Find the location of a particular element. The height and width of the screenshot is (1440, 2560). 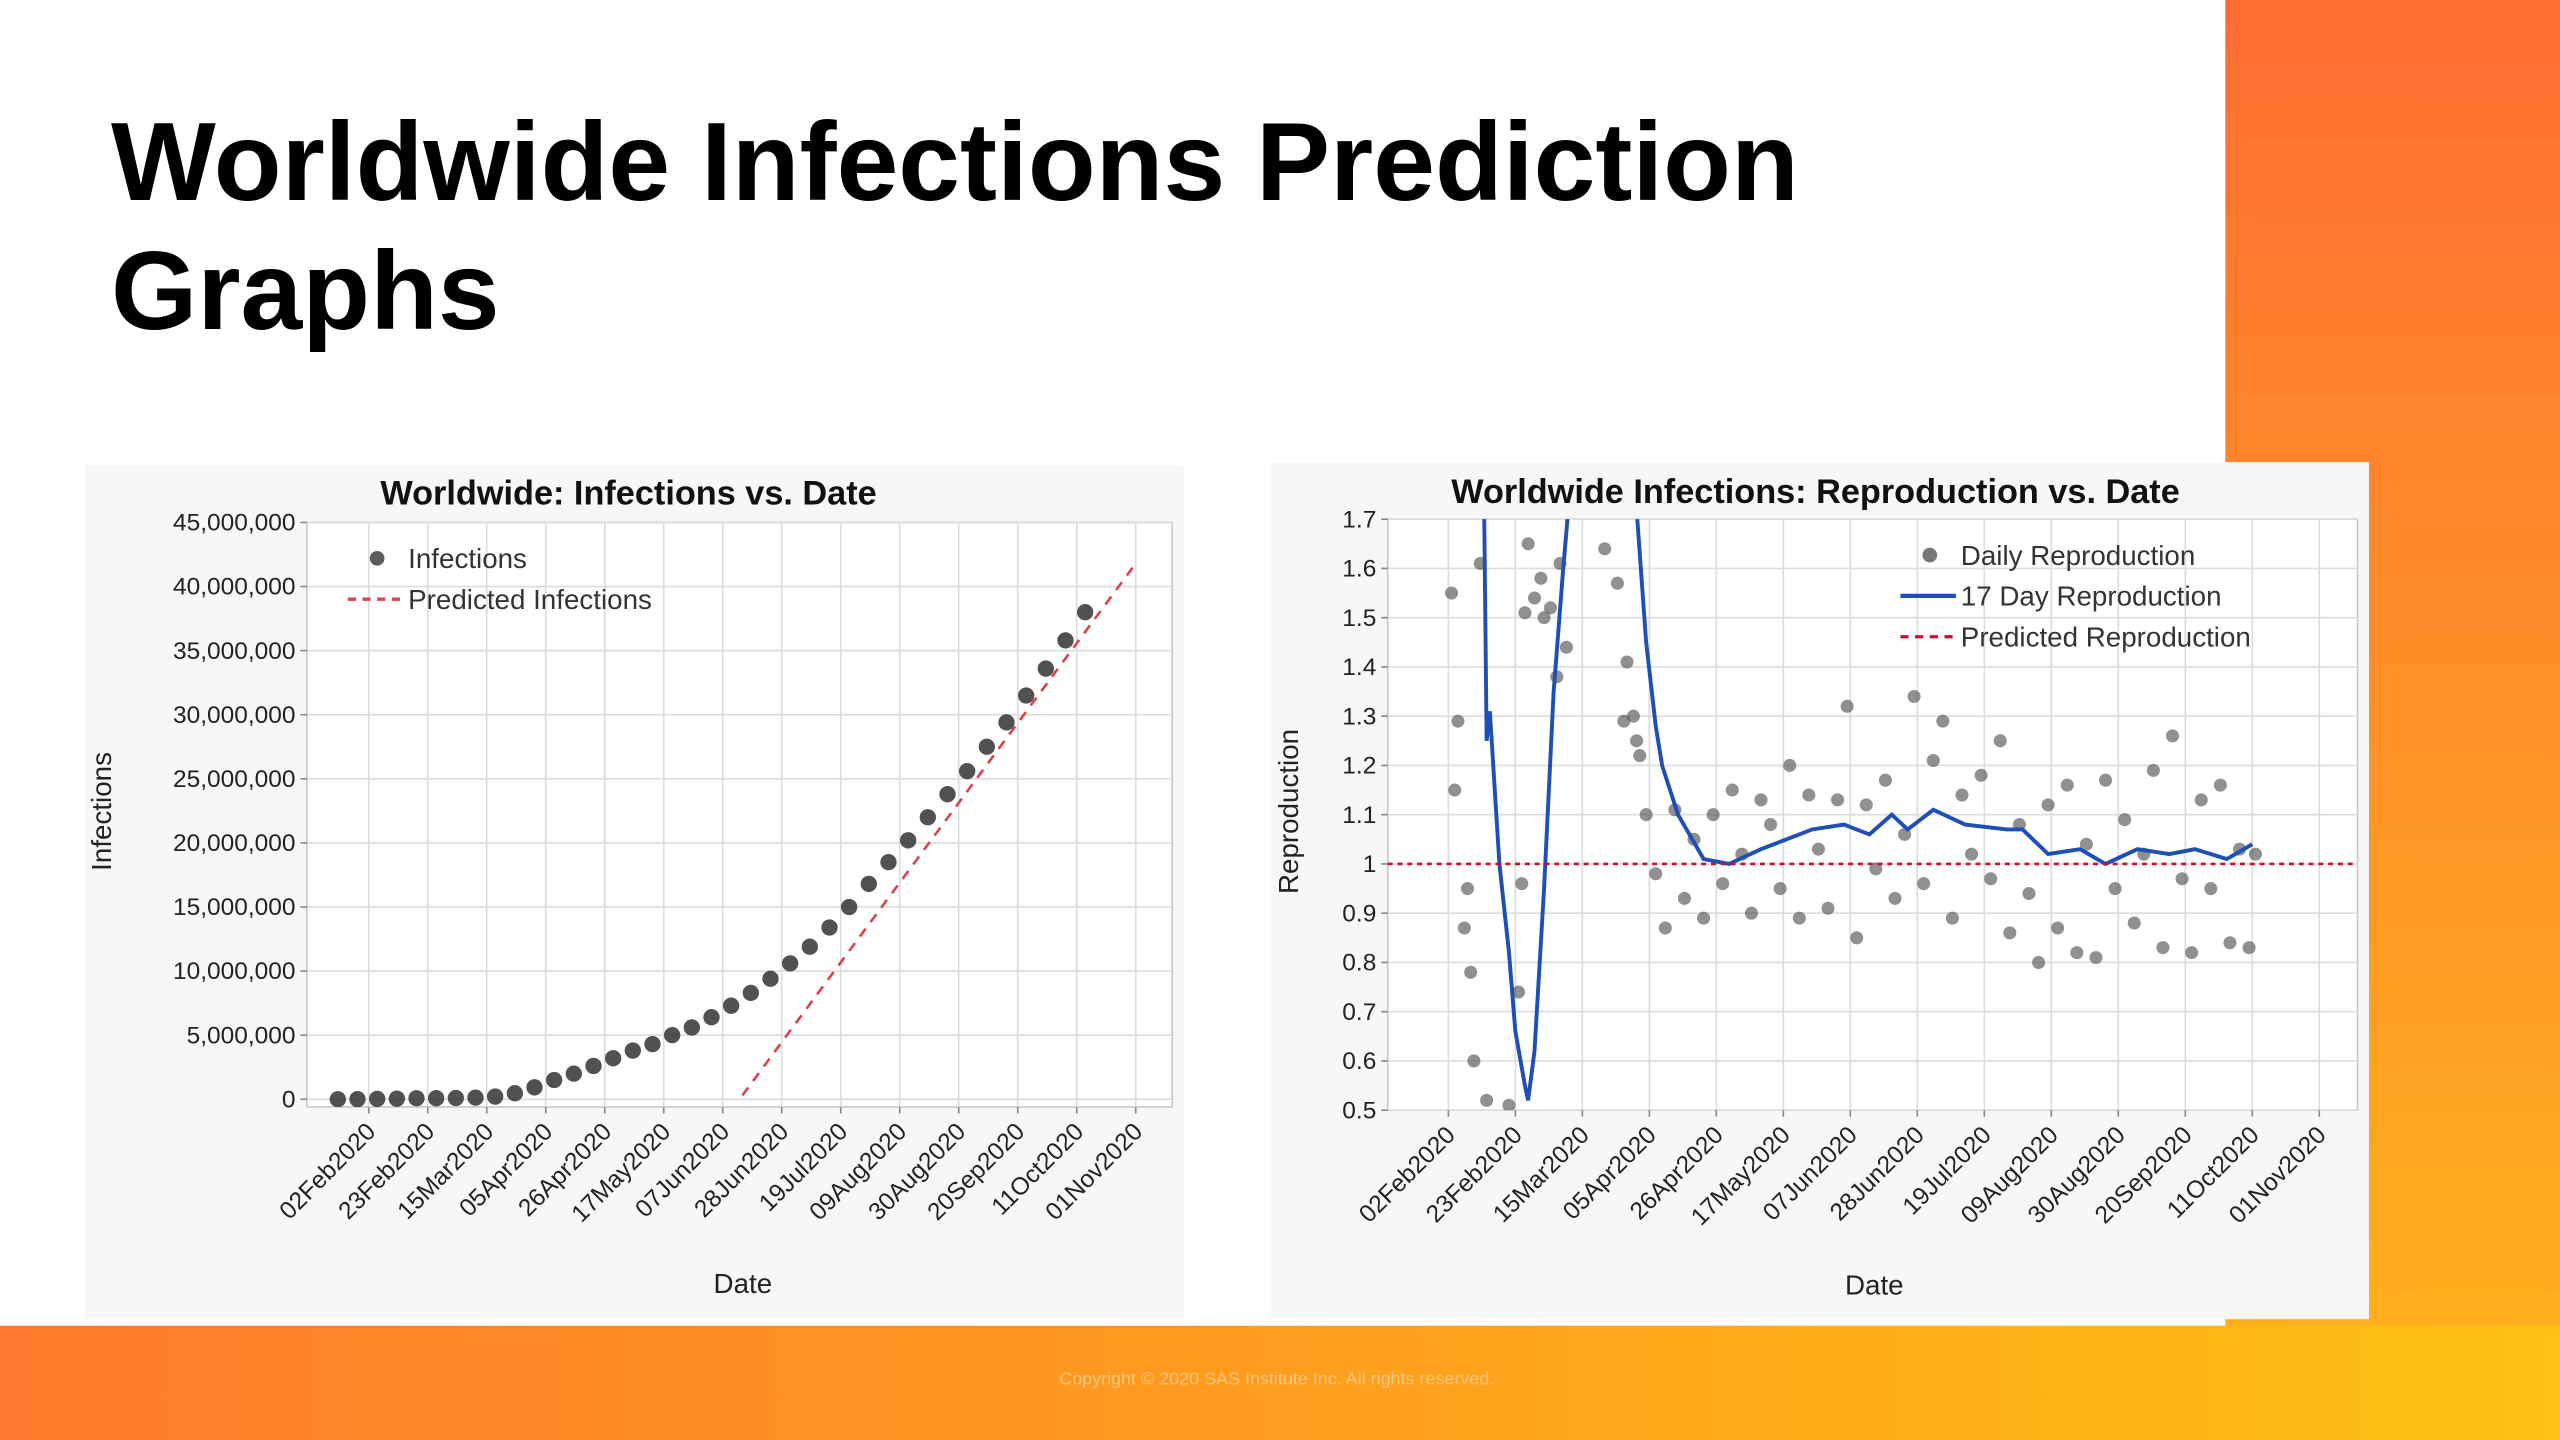

y-tick-label: 35,000,000 is located at coordinates (234, 651).